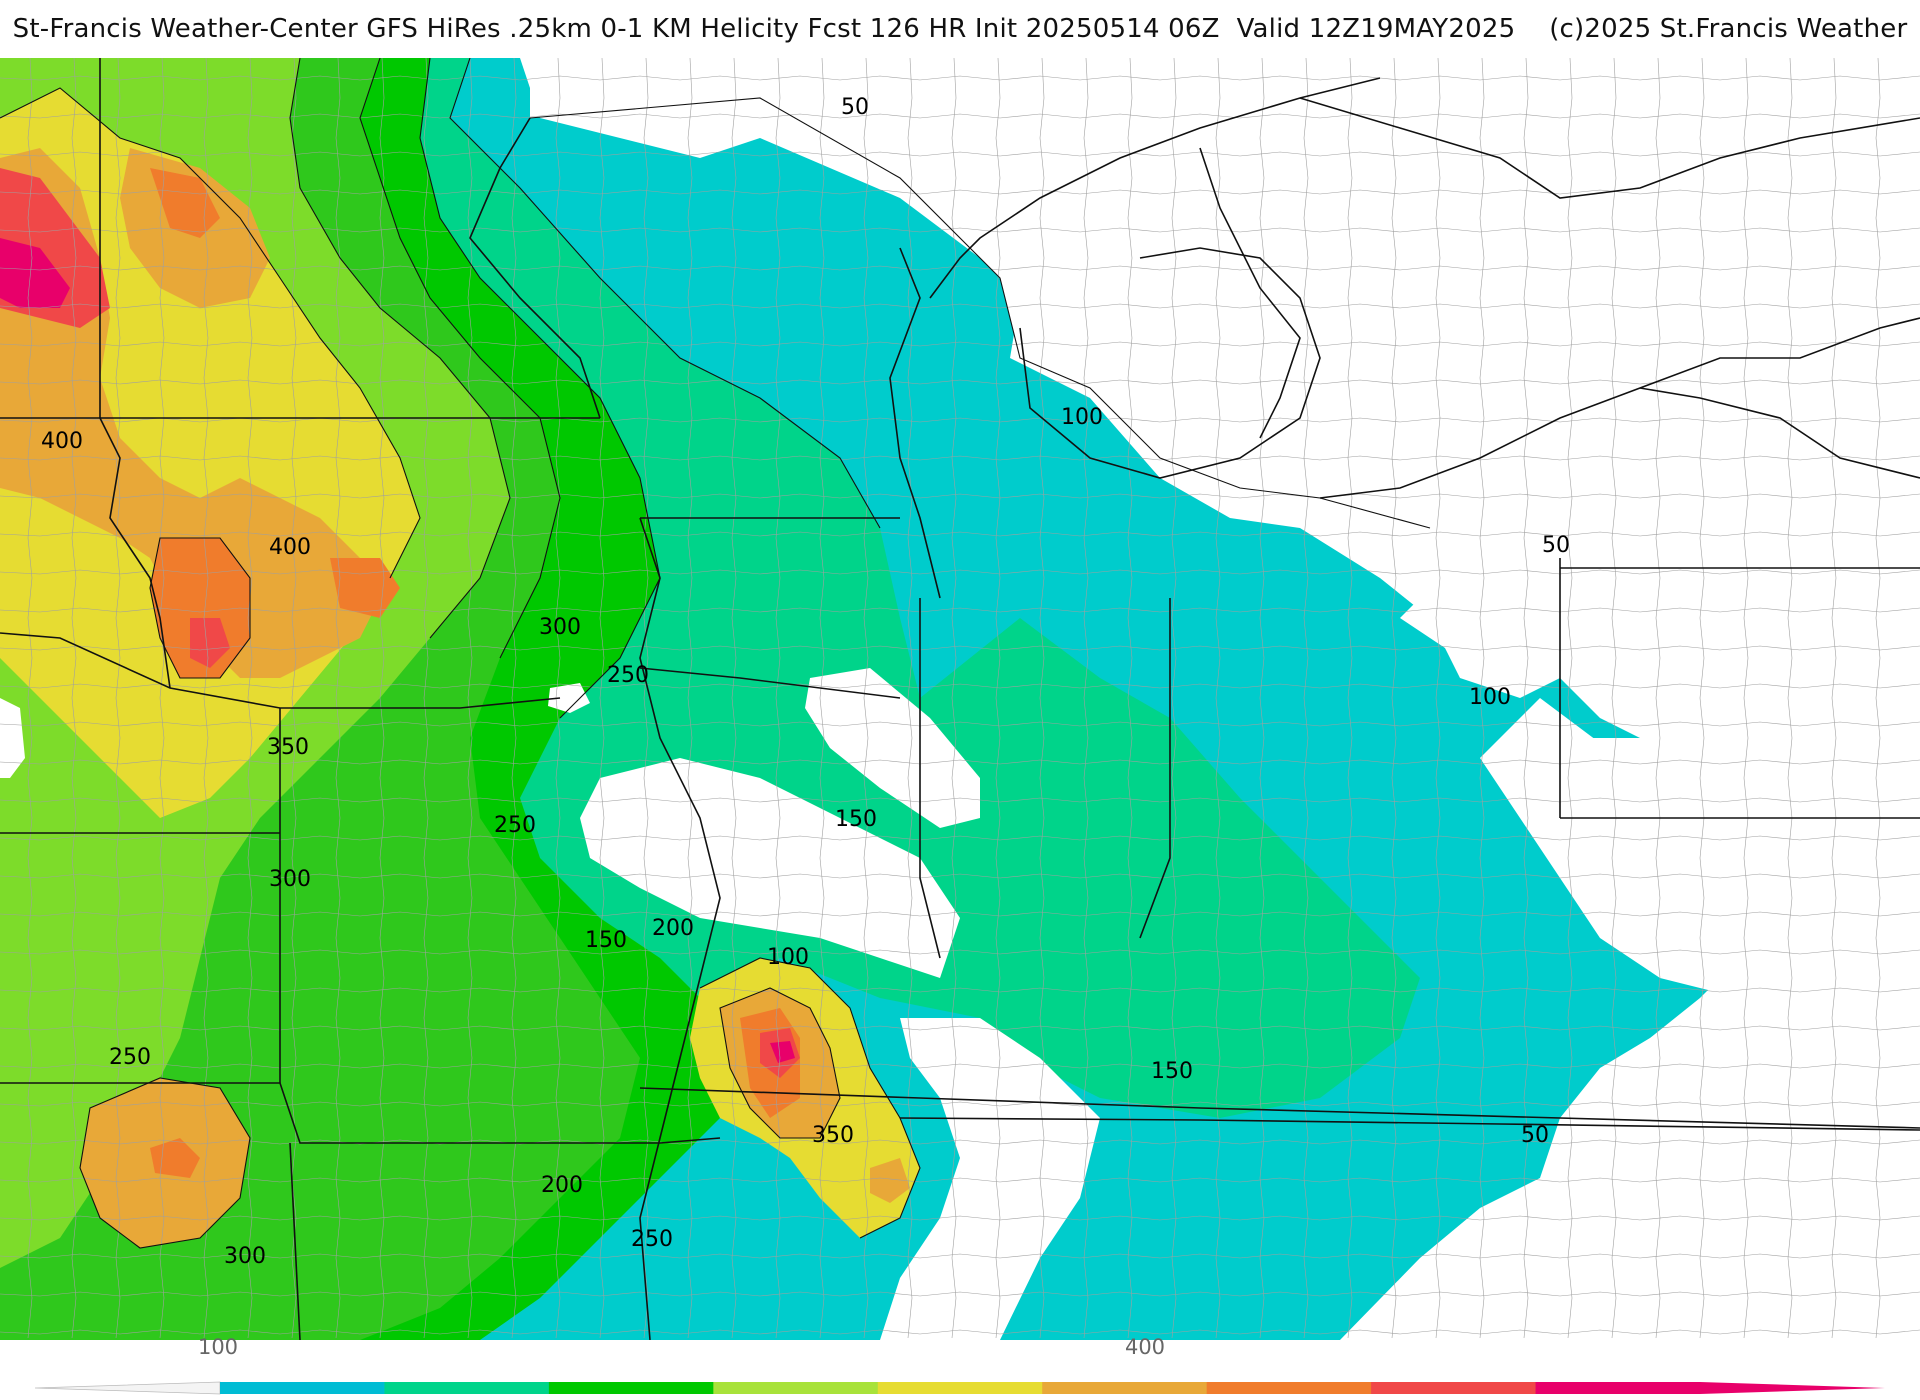 The height and width of the screenshot is (1400, 1920). Describe the element at coordinates (770, 868) in the screenshot. I see `hole-center` at that location.